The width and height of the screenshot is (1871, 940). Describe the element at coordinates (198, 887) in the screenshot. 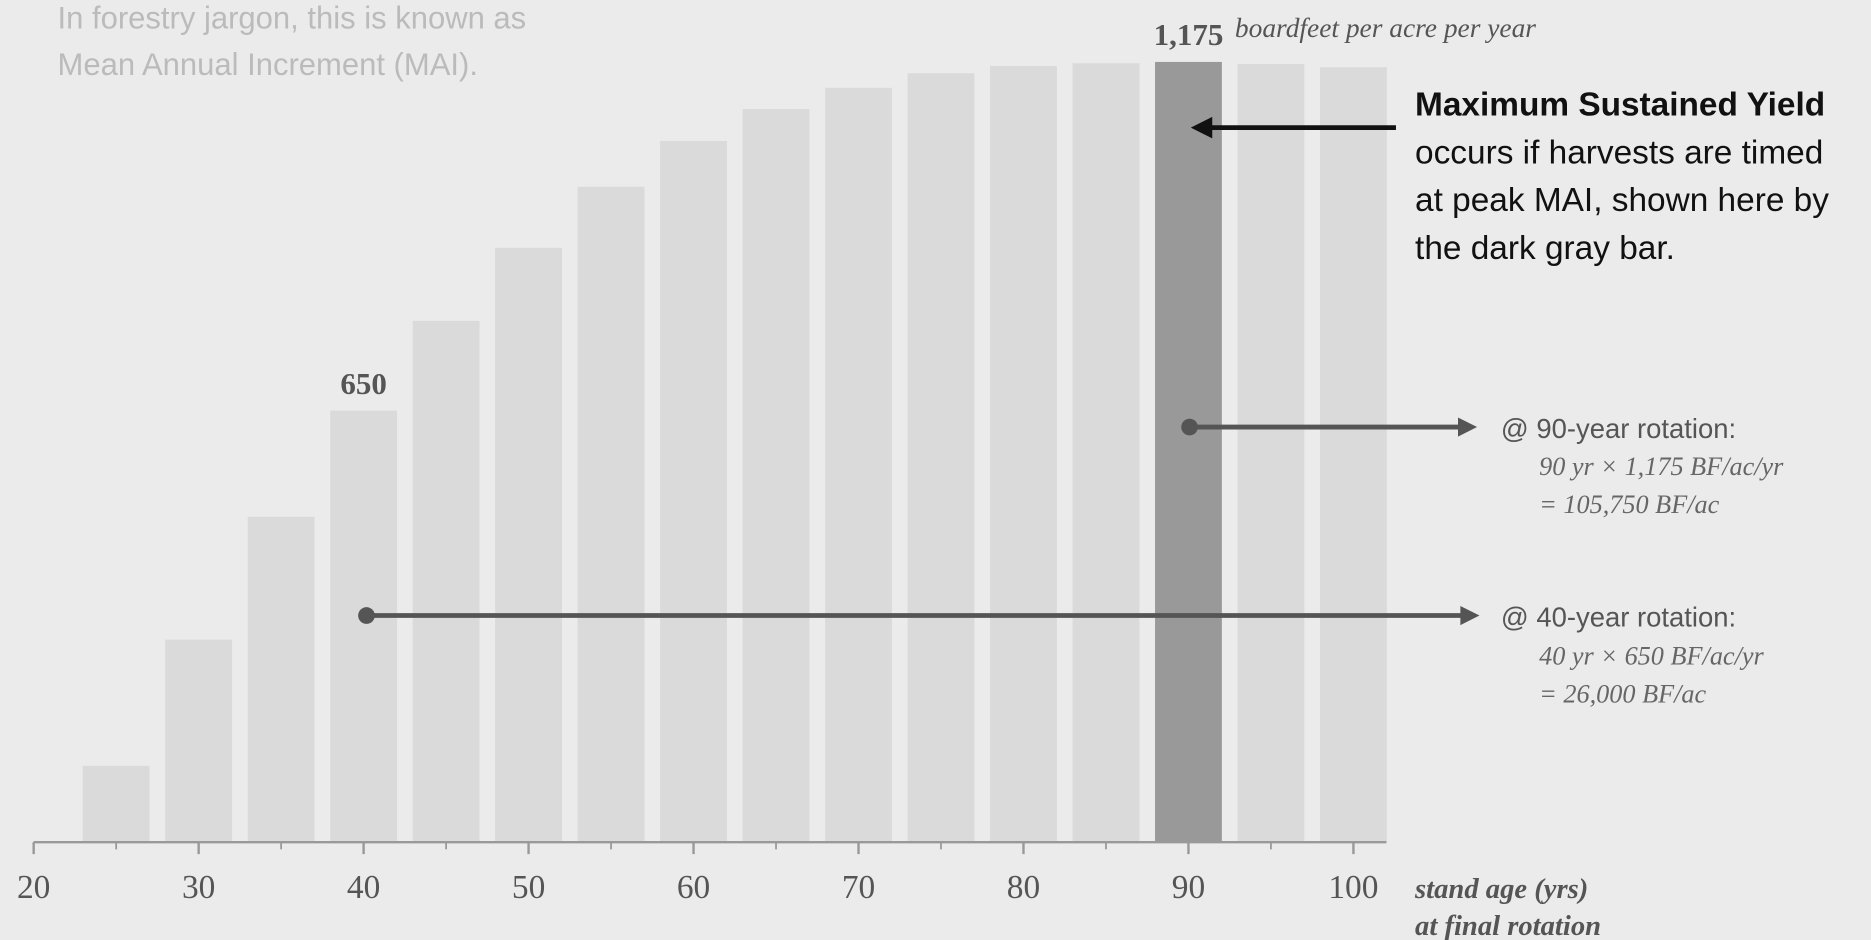

I see `x-tick-label: 30` at that location.